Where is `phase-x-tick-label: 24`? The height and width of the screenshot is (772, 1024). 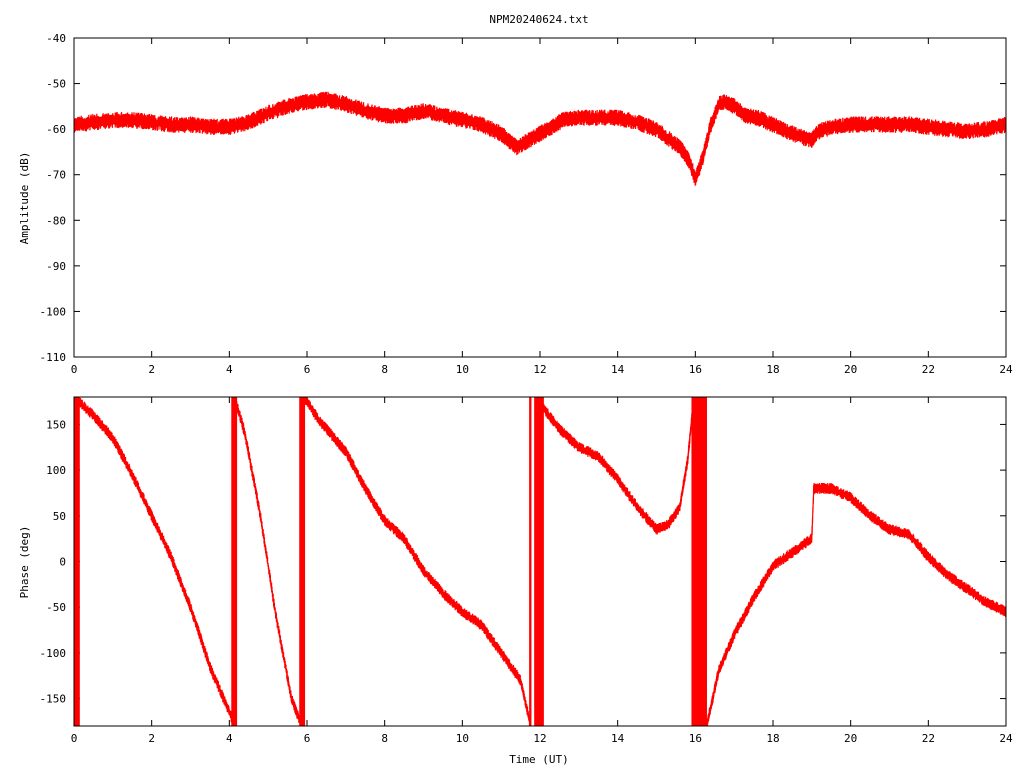 phase-x-tick-label: 24 is located at coordinates (1006, 738).